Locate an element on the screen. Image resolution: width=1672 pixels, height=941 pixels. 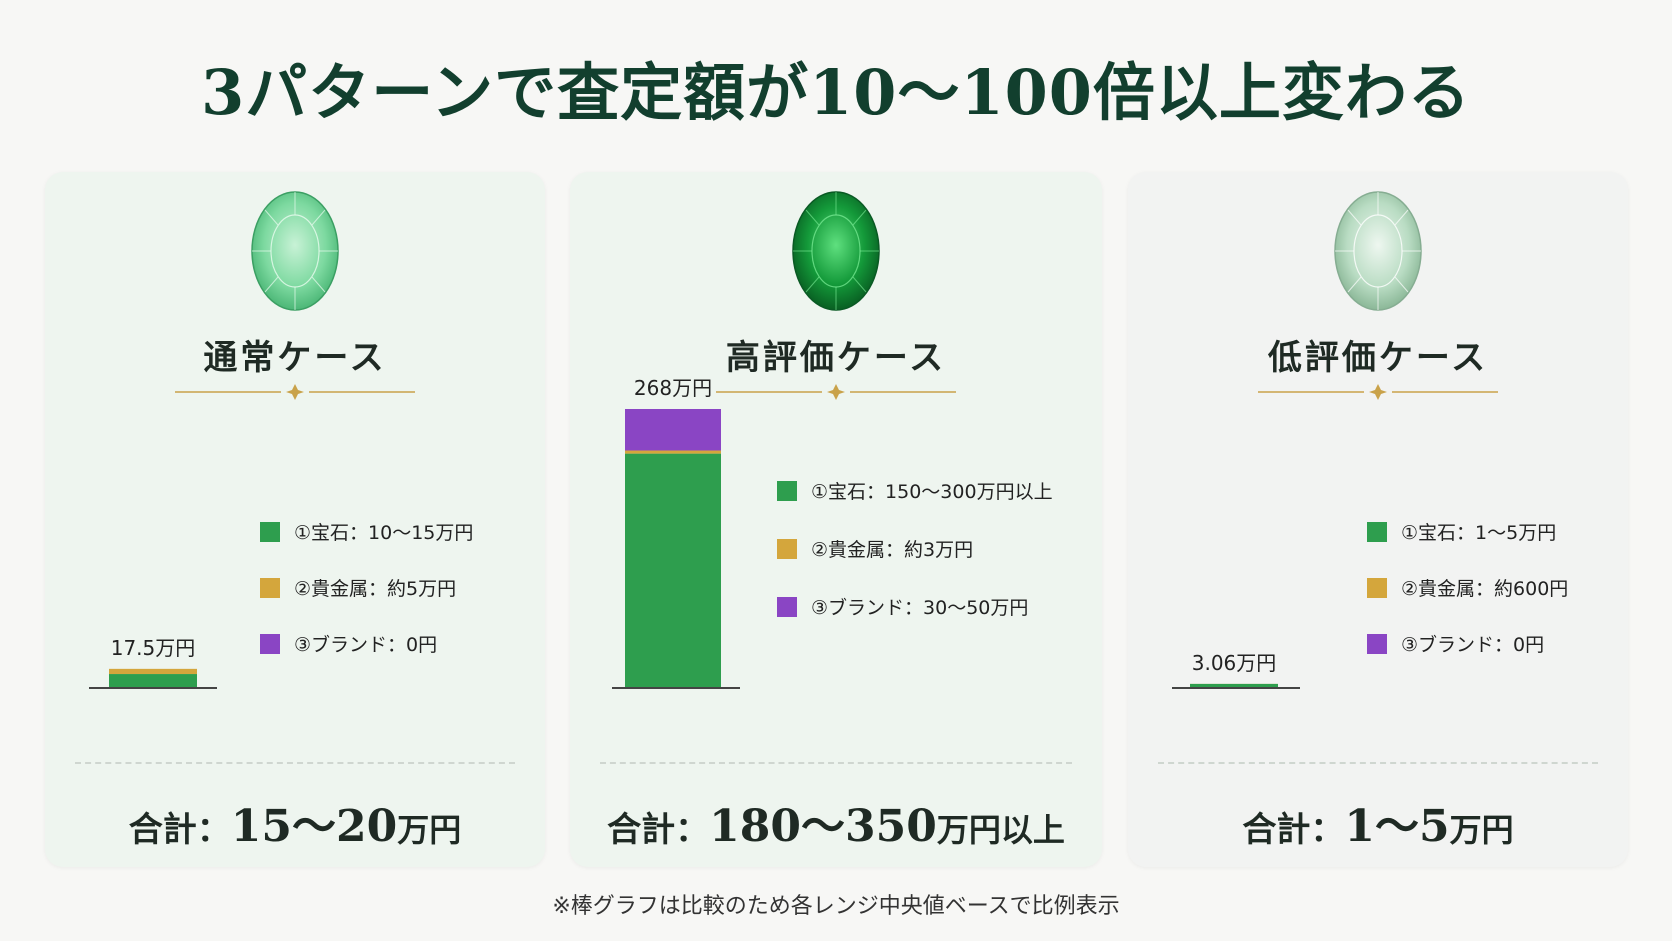
footnote: ※棒グラフは比較のため各レンジ中央値ベースで比例表示 is located at coordinates (836, 906).